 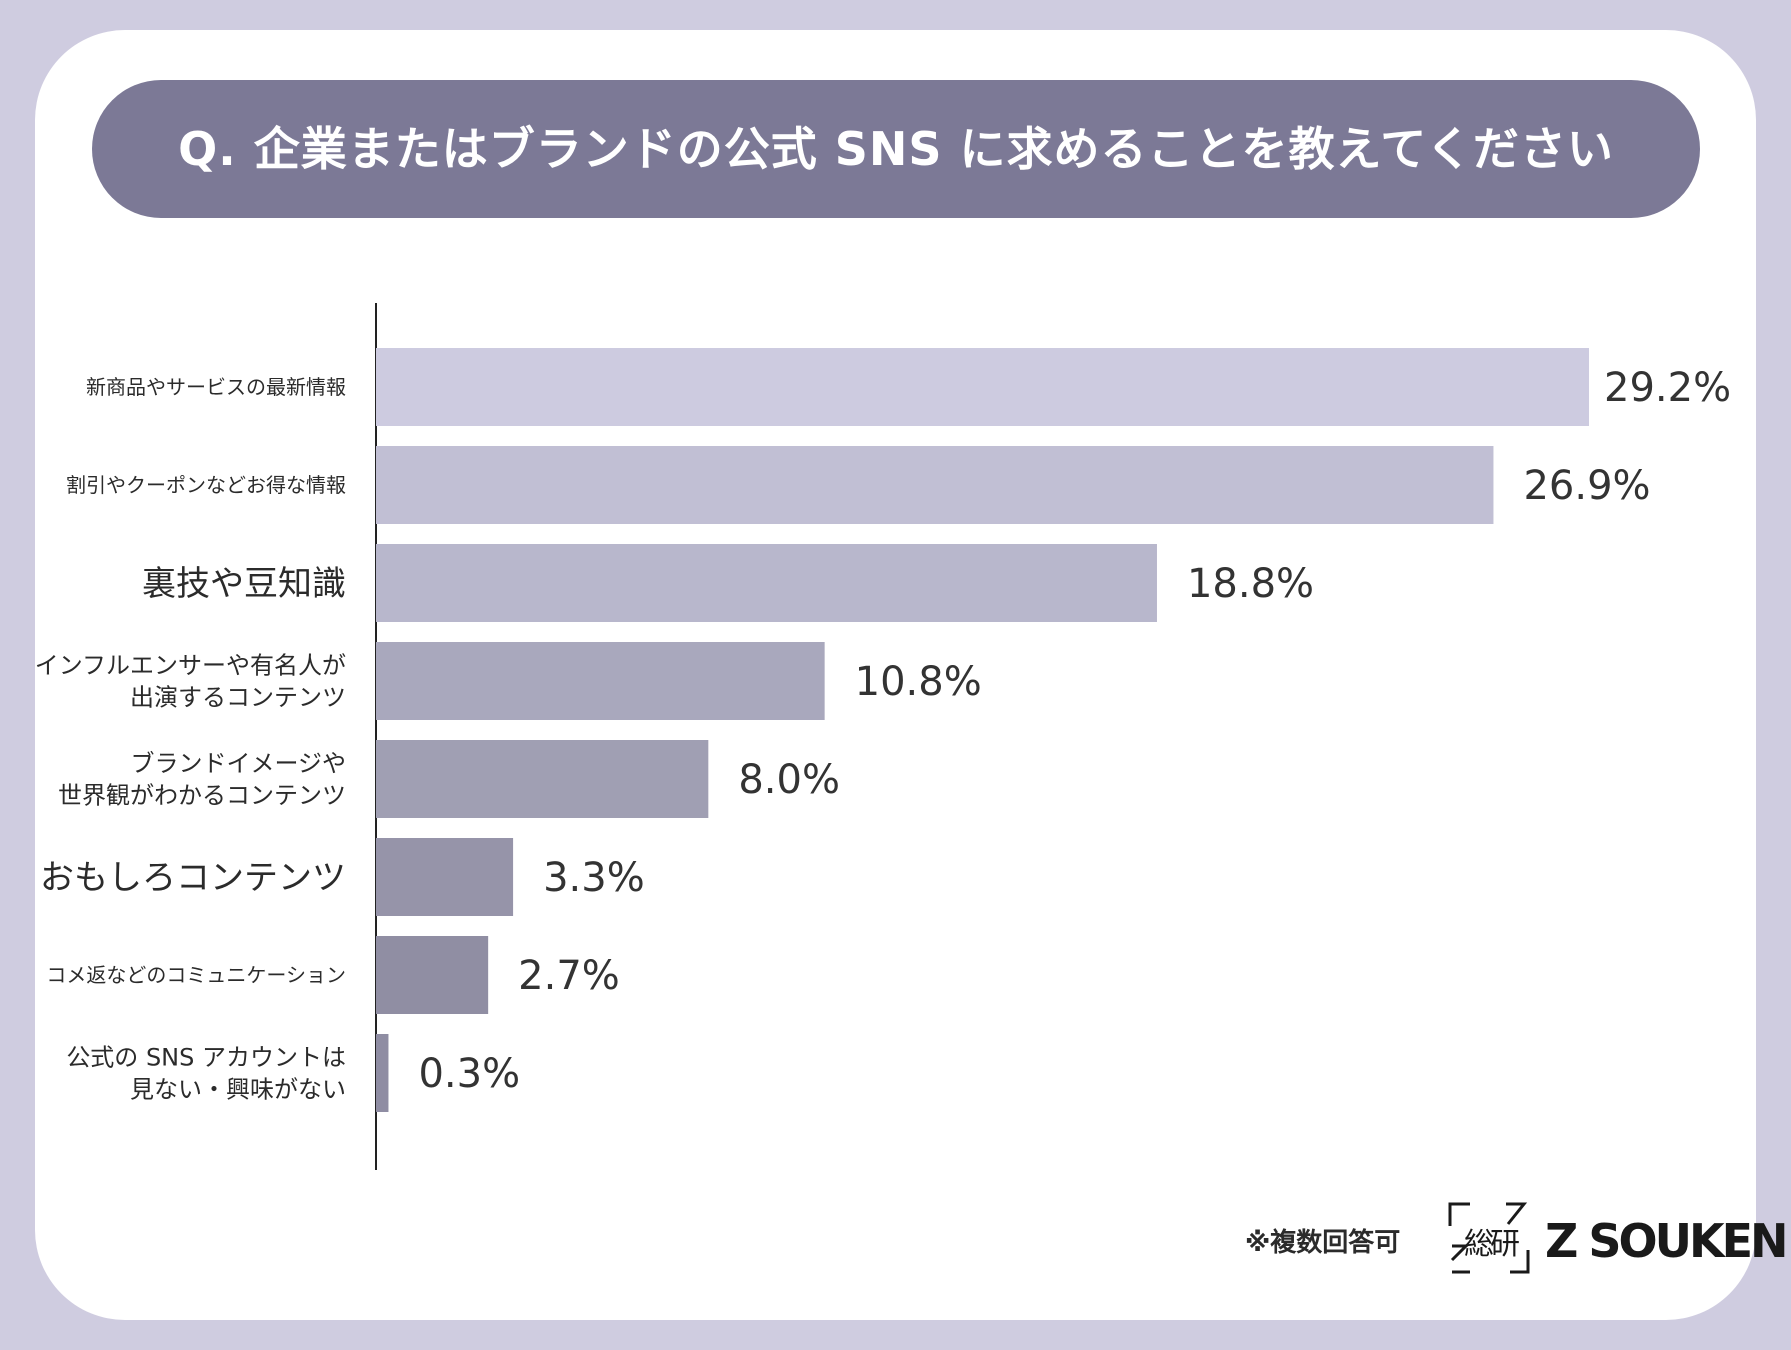 What do you see at coordinates (896, 149) in the screenshot?
I see `chart-title: Q. 企業またはブランドの公式 SNS に求めることを教えてください` at bounding box center [896, 149].